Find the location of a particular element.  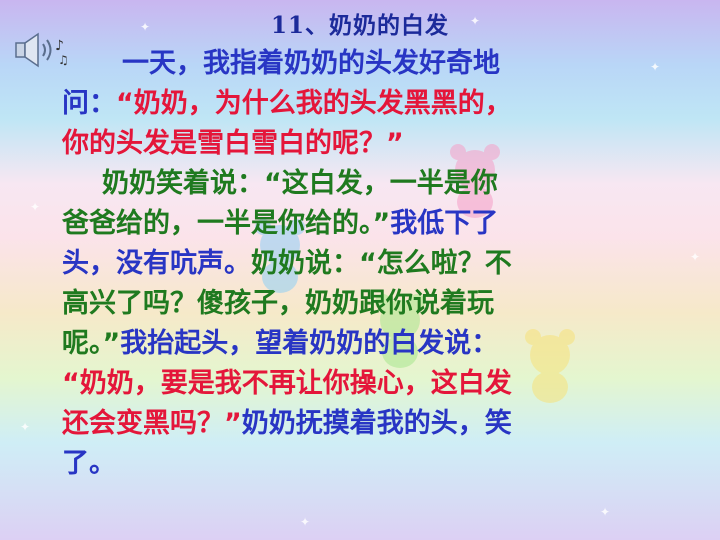

text-segment: “奶奶，要是我不再让你操心，这白发 is located at coordinates (287, 383).